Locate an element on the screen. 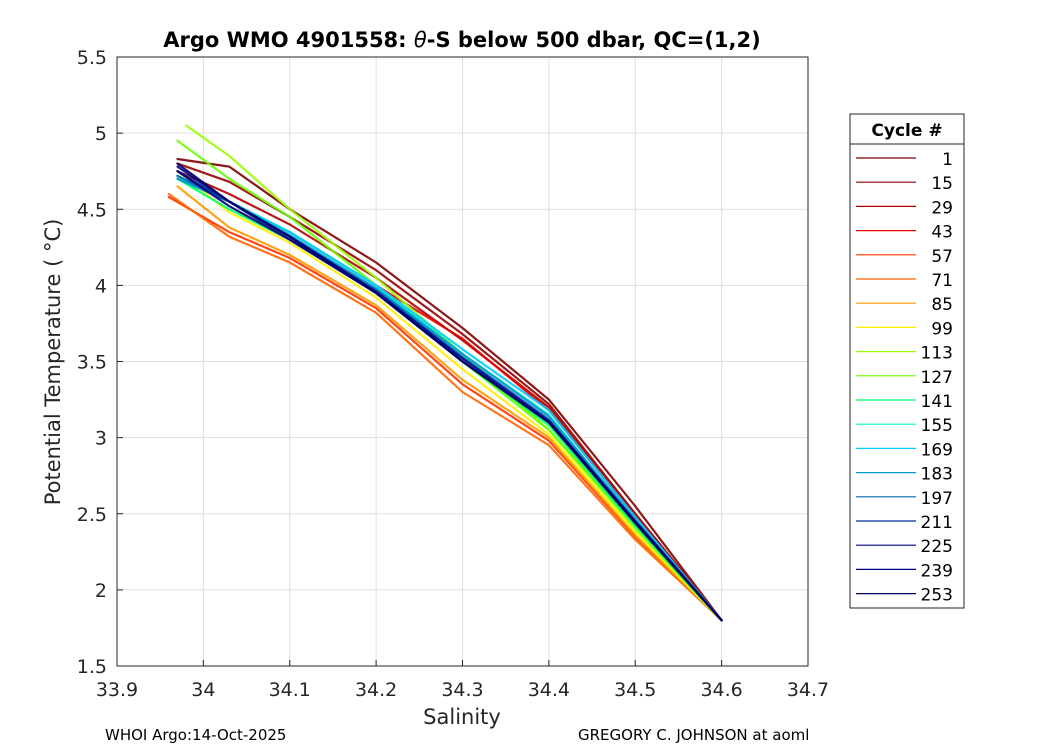 This screenshot has width=1050, height=750. legend-label-cycle-253: 253 is located at coordinates (937, 596).